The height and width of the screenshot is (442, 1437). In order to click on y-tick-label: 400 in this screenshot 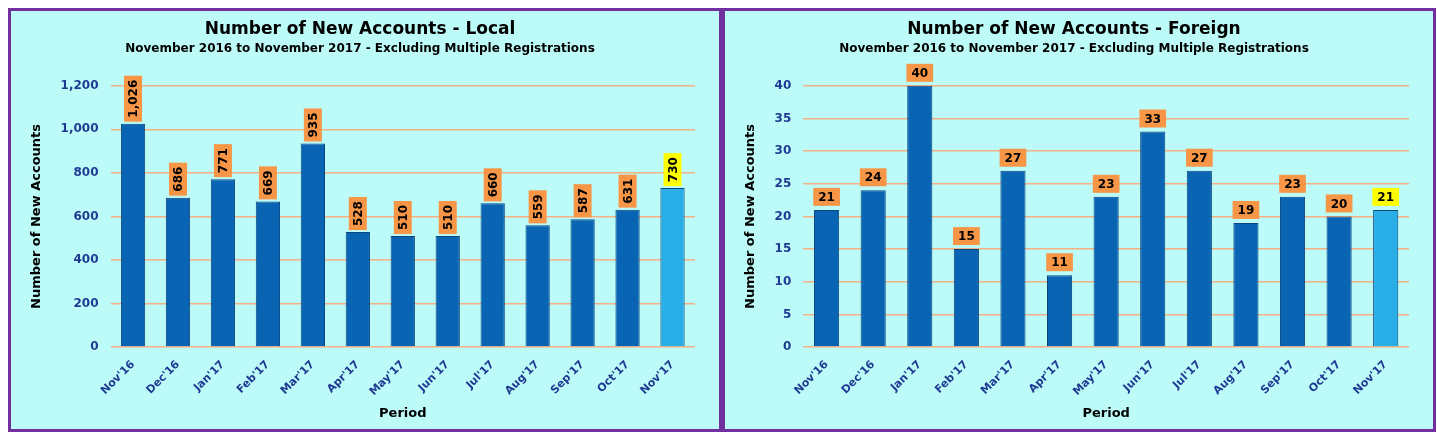, I will do `click(86, 259)`.